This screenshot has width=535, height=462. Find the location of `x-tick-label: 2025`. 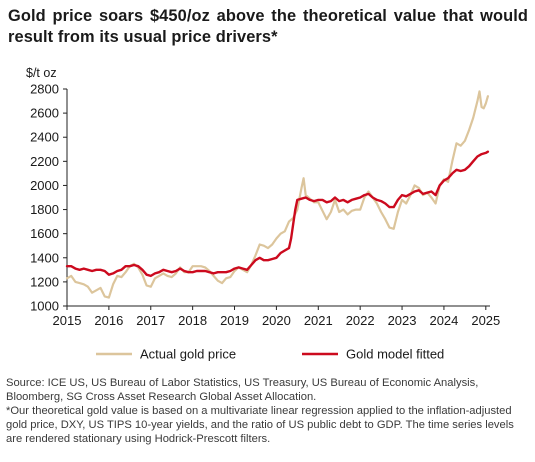

x-tick-label: 2025 is located at coordinates (485, 320).